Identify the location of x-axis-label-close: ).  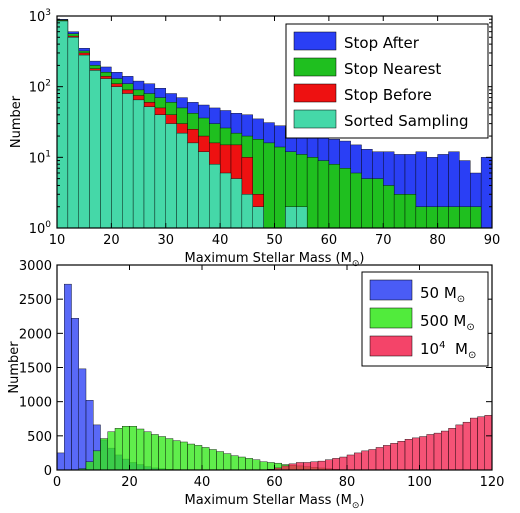
(361, 258).